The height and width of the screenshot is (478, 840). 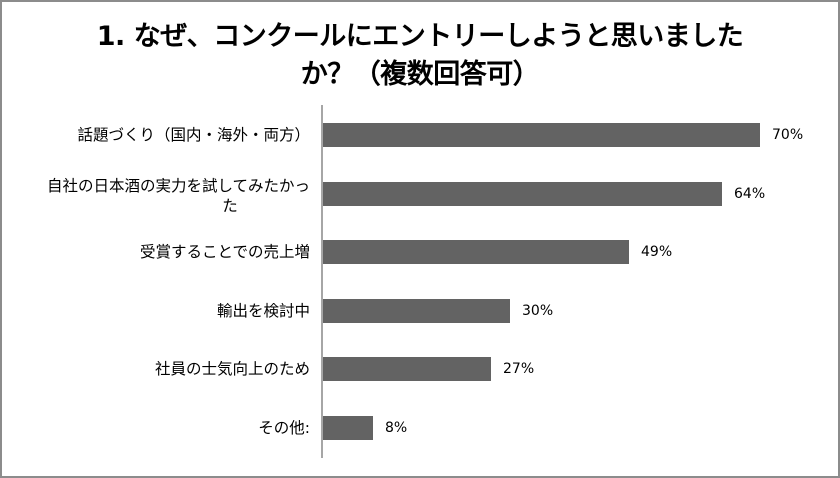 What do you see at coordinates (750, 194) in the screenshot?
I see `value-label: 64%` at bounding box center [750, 194].